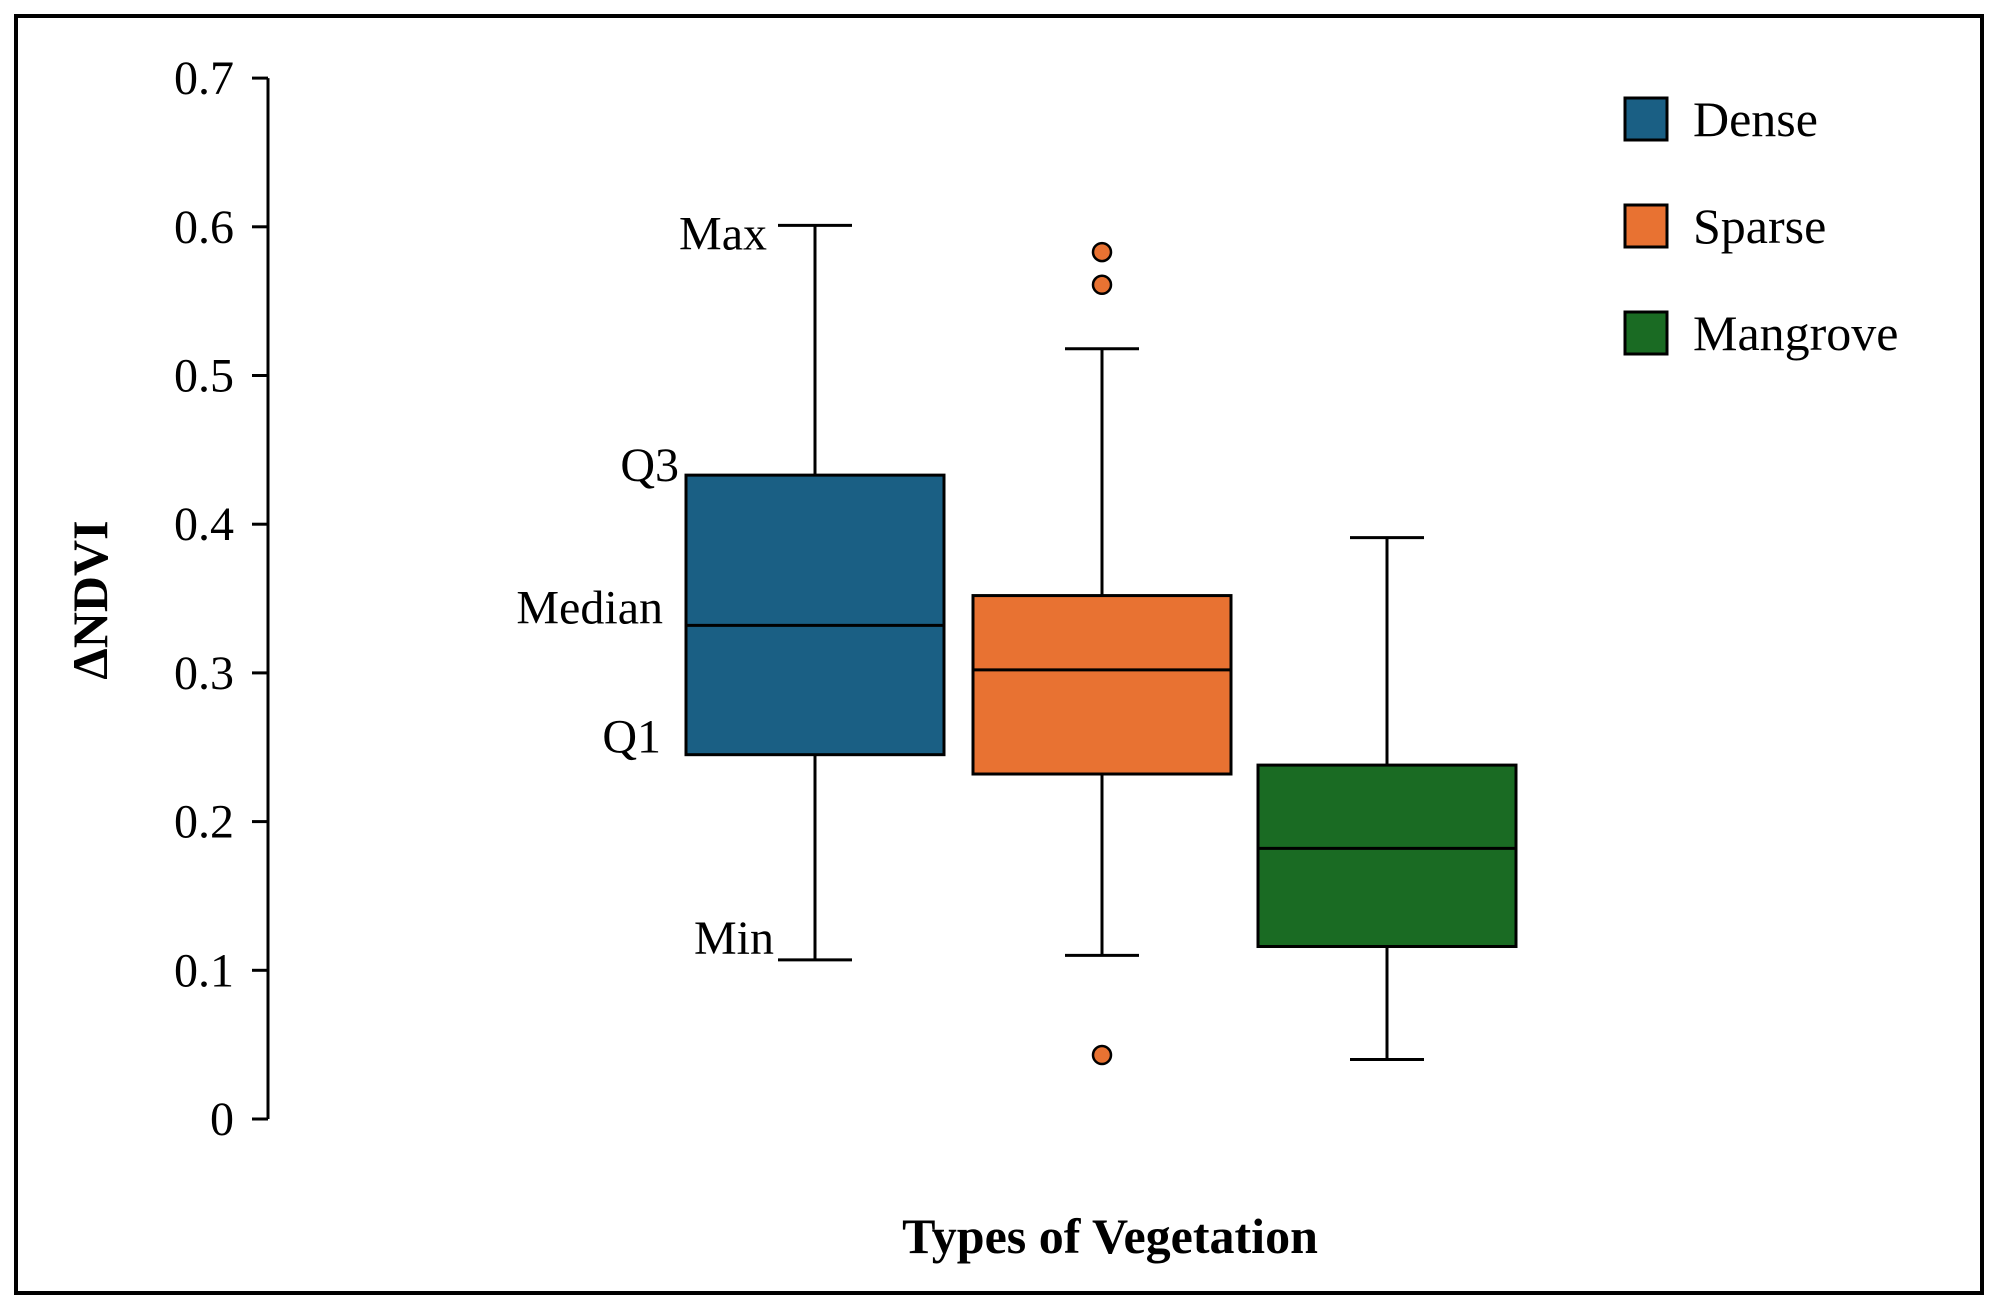 The image size is (2002, 1313). What do you see at coordinates (723, 233) in the screenshot?
I see `annotation-max: Max` at bounding box center [723, 233].